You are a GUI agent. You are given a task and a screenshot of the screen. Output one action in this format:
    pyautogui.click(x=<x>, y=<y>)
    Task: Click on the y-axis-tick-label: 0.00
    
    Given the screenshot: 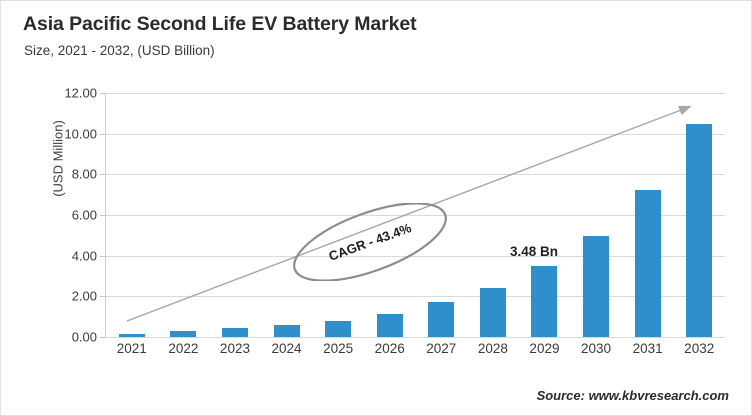 What is the action you would take?
    pyautogui.click(x=84, y=337)
    